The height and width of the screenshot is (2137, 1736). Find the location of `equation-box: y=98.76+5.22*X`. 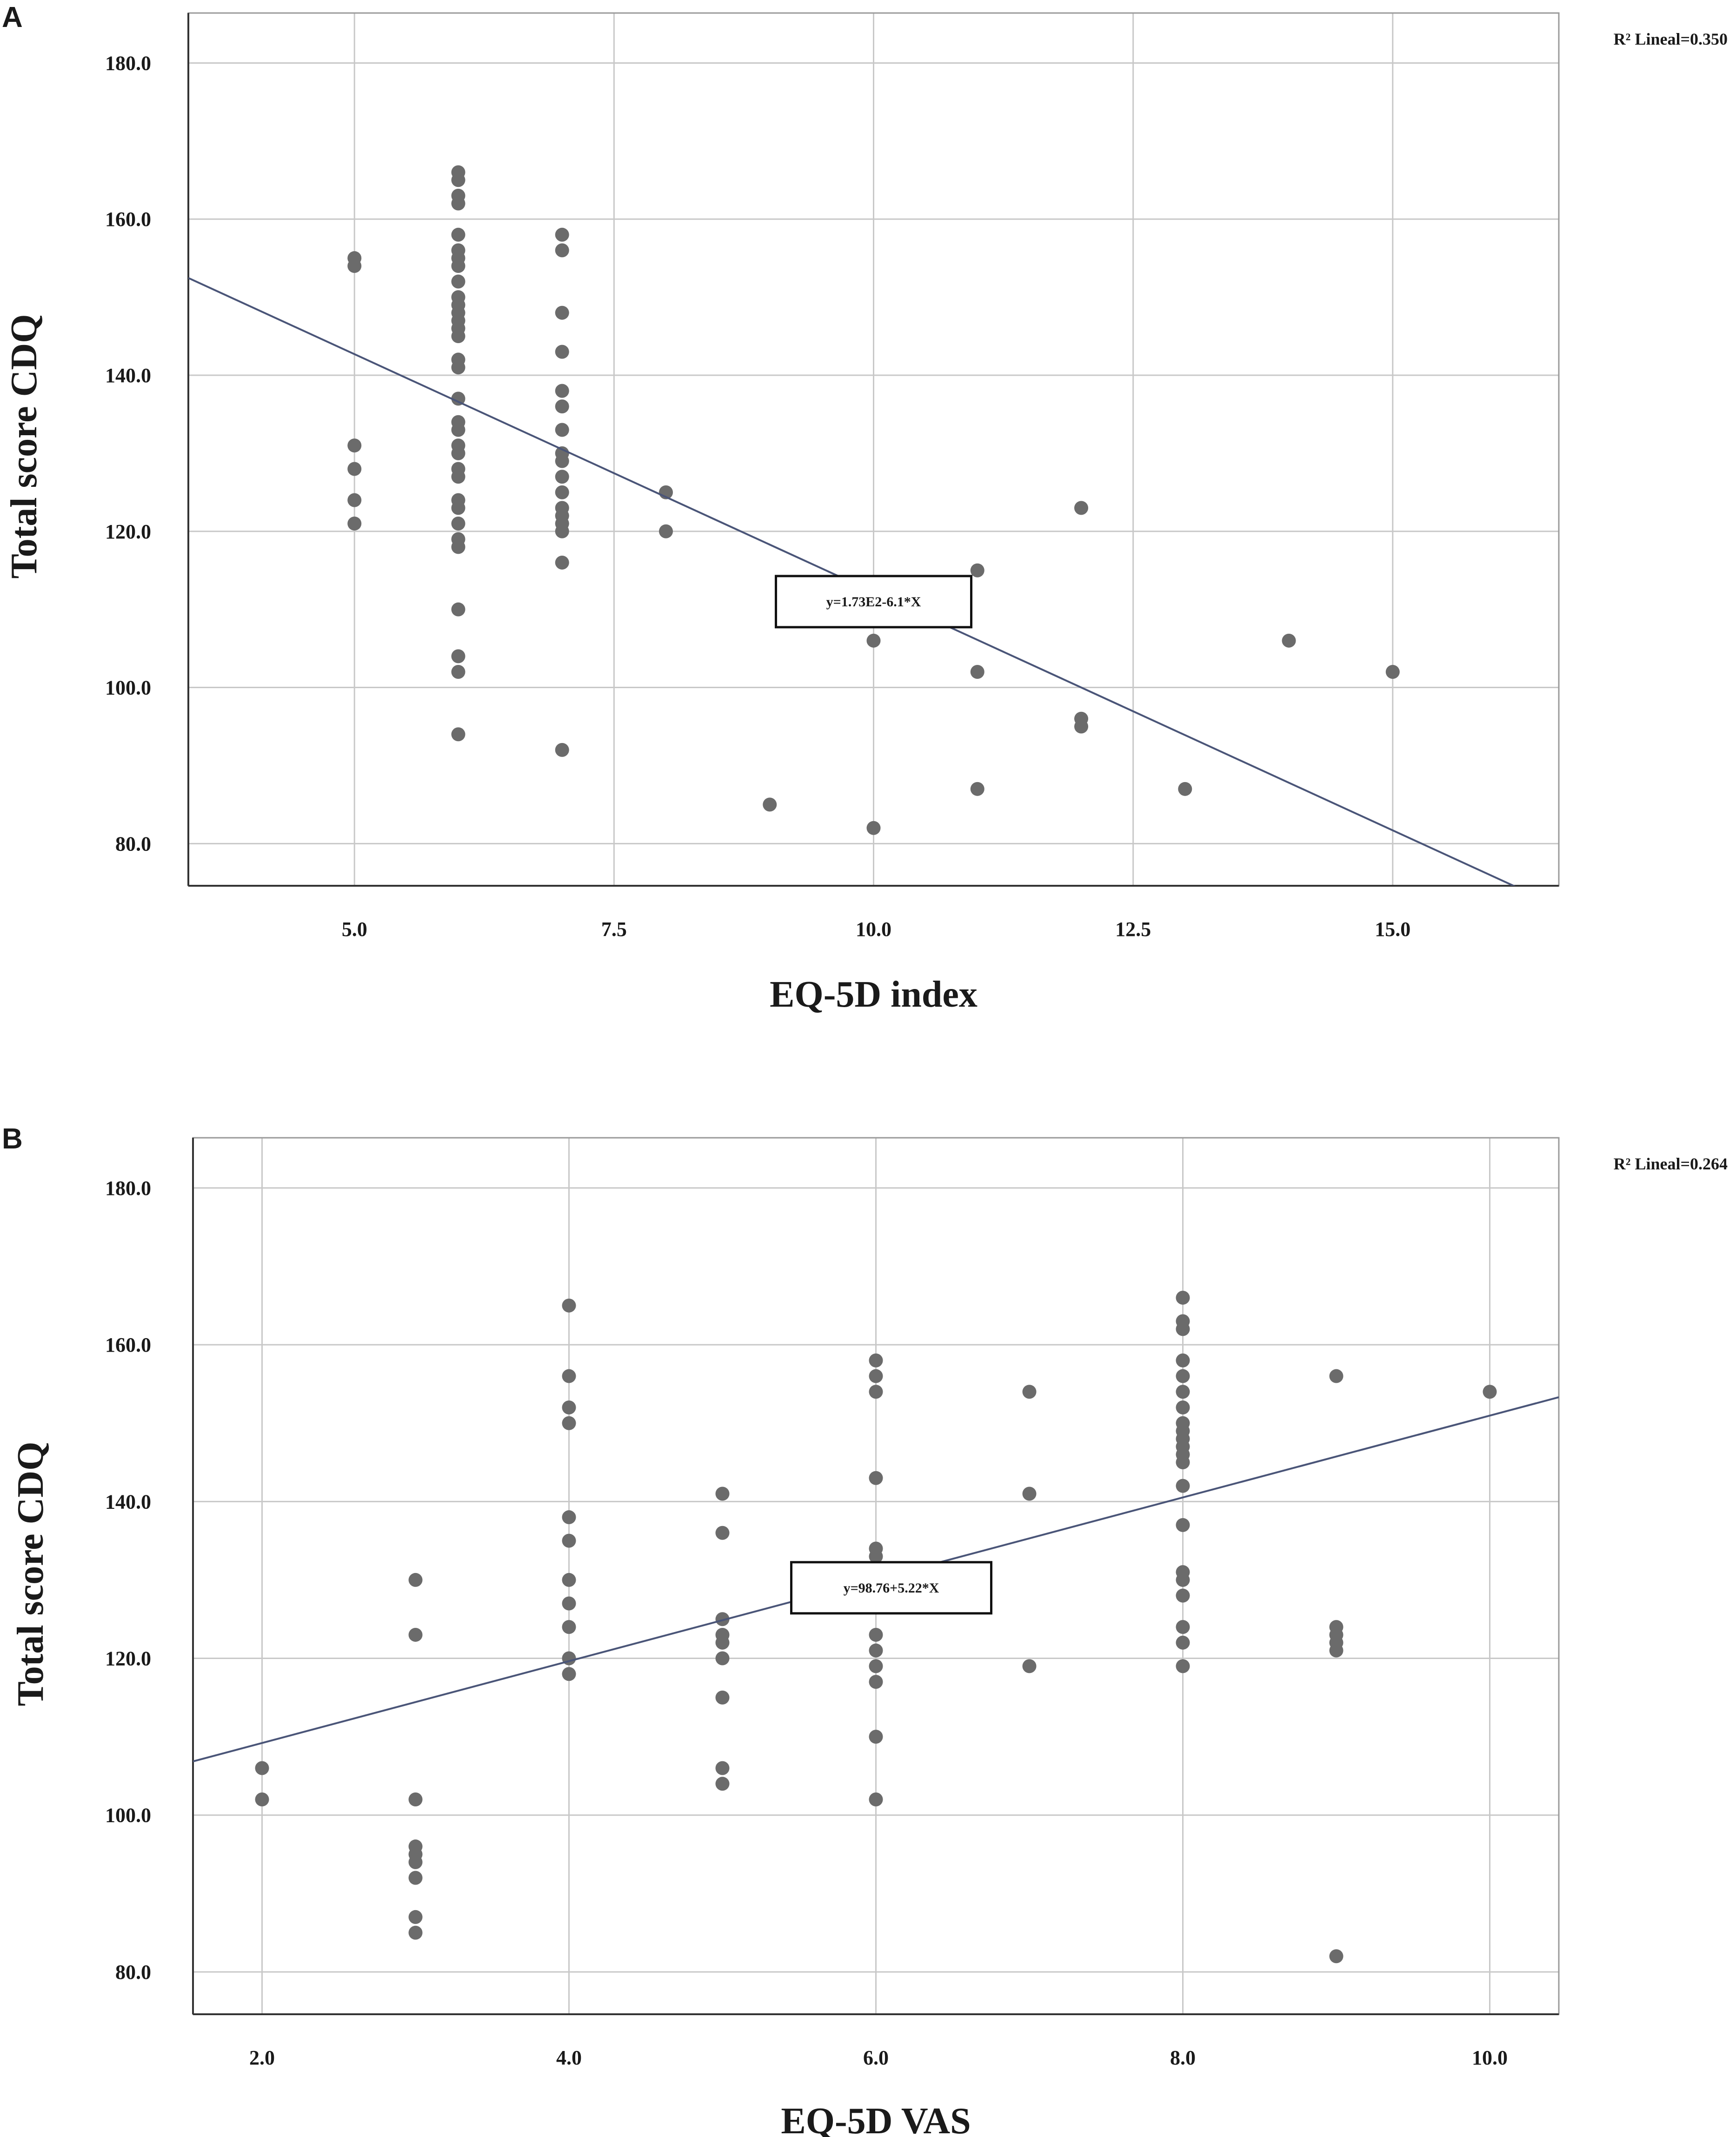

equation-box: y=98.76+5.22*X is located at coordinates (891, 1588).